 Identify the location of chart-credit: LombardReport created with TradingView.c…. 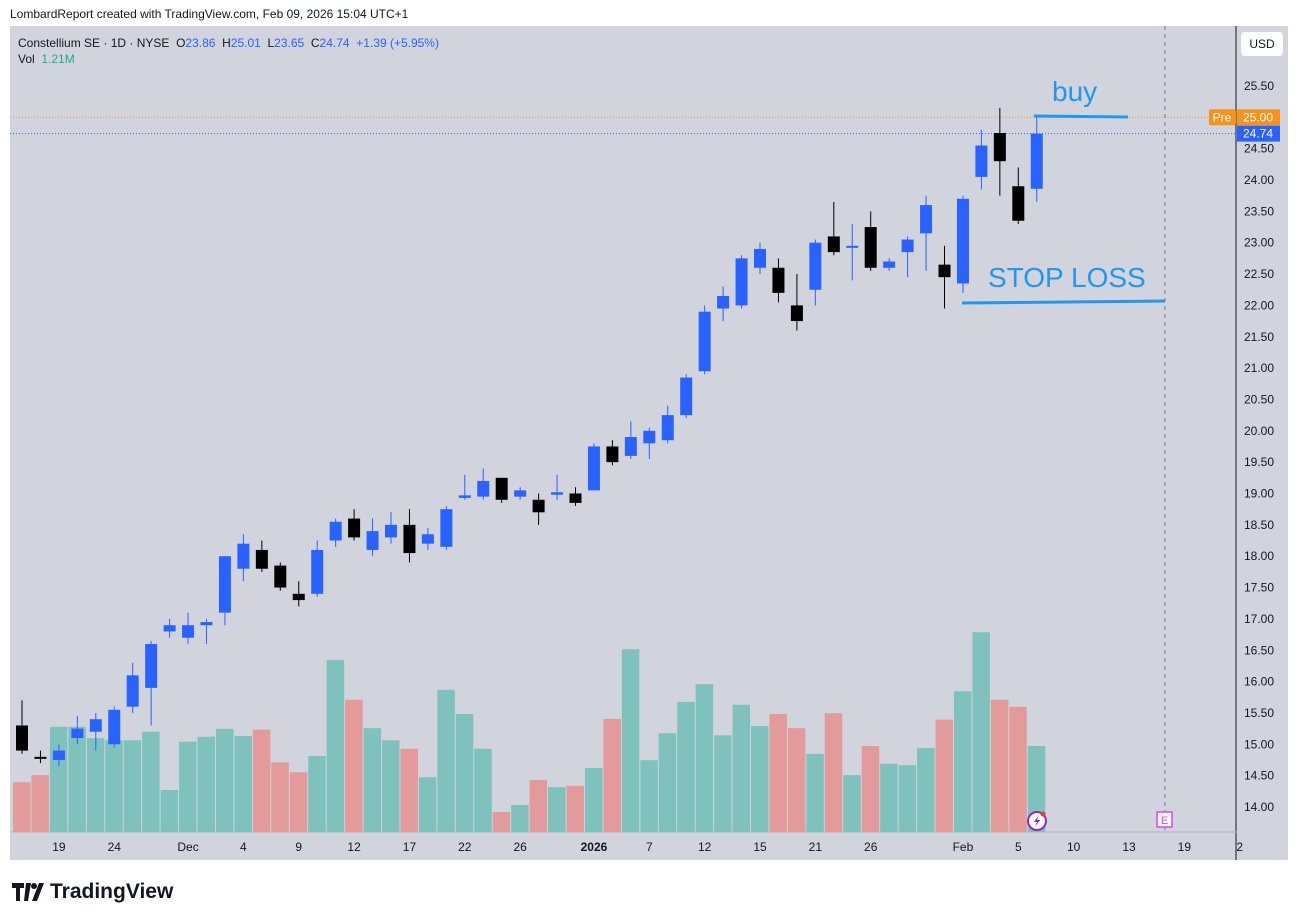
(209, 14).